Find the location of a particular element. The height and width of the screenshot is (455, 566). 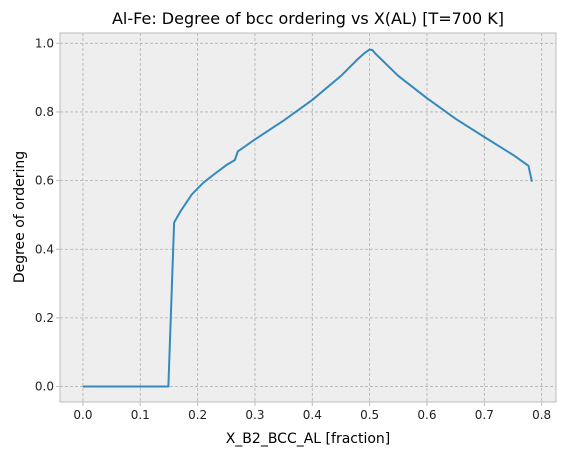

y-tick-label: 0.0 is located at coordinates (44, 387).